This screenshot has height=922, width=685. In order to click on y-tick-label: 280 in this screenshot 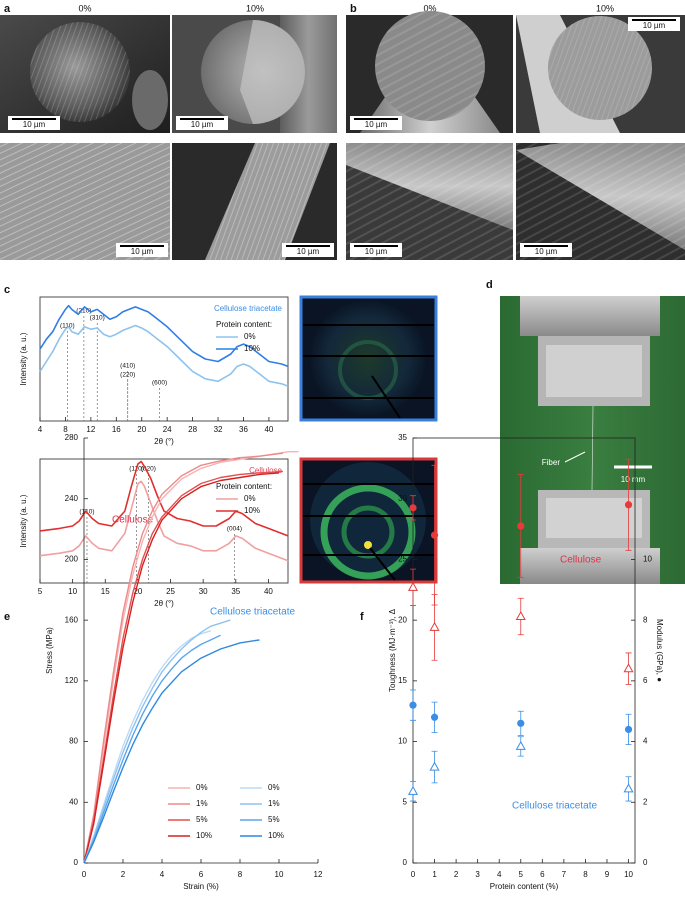, I will do `click(72, 437)`.